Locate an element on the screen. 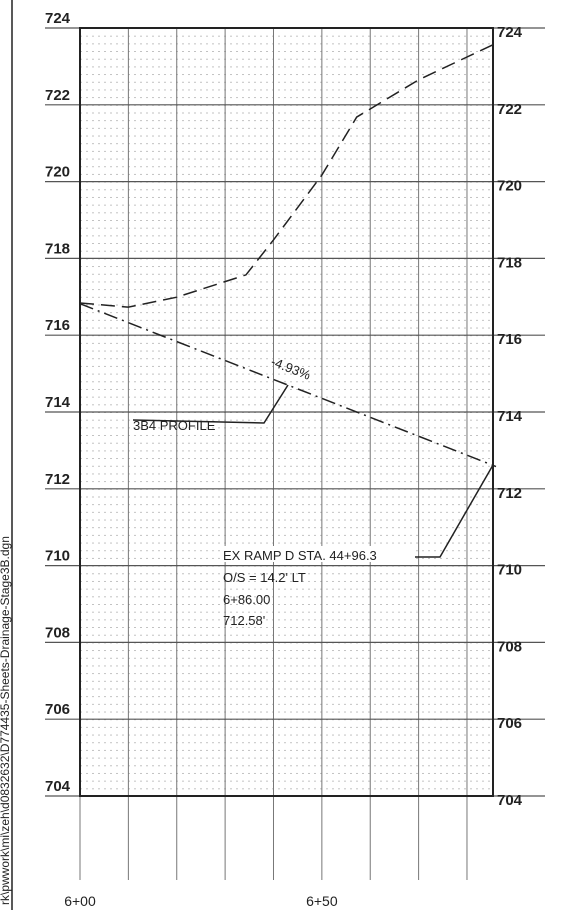  annotation: O/S = 14.2' LT is located at coordinates (264, 577).